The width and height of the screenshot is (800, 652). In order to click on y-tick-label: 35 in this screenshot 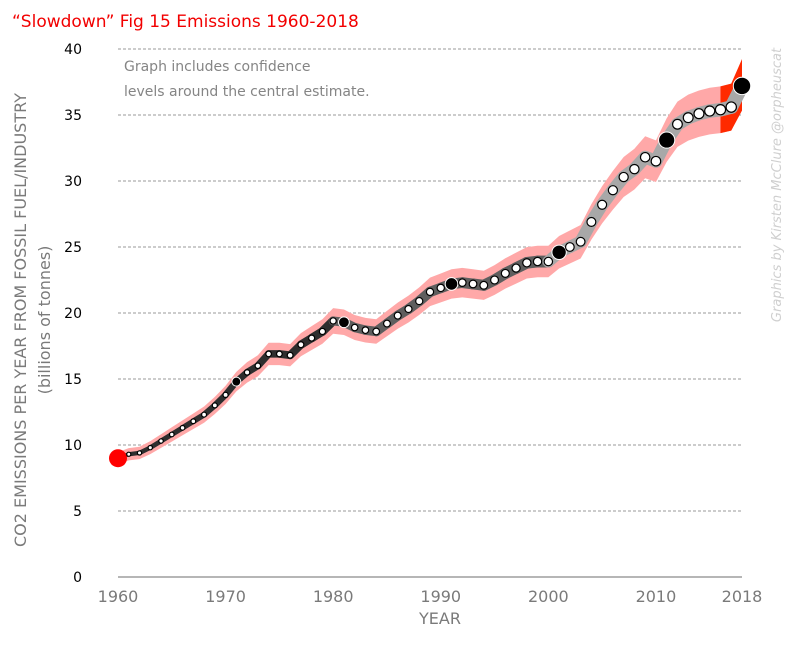, I will do `click(73, 116)`.